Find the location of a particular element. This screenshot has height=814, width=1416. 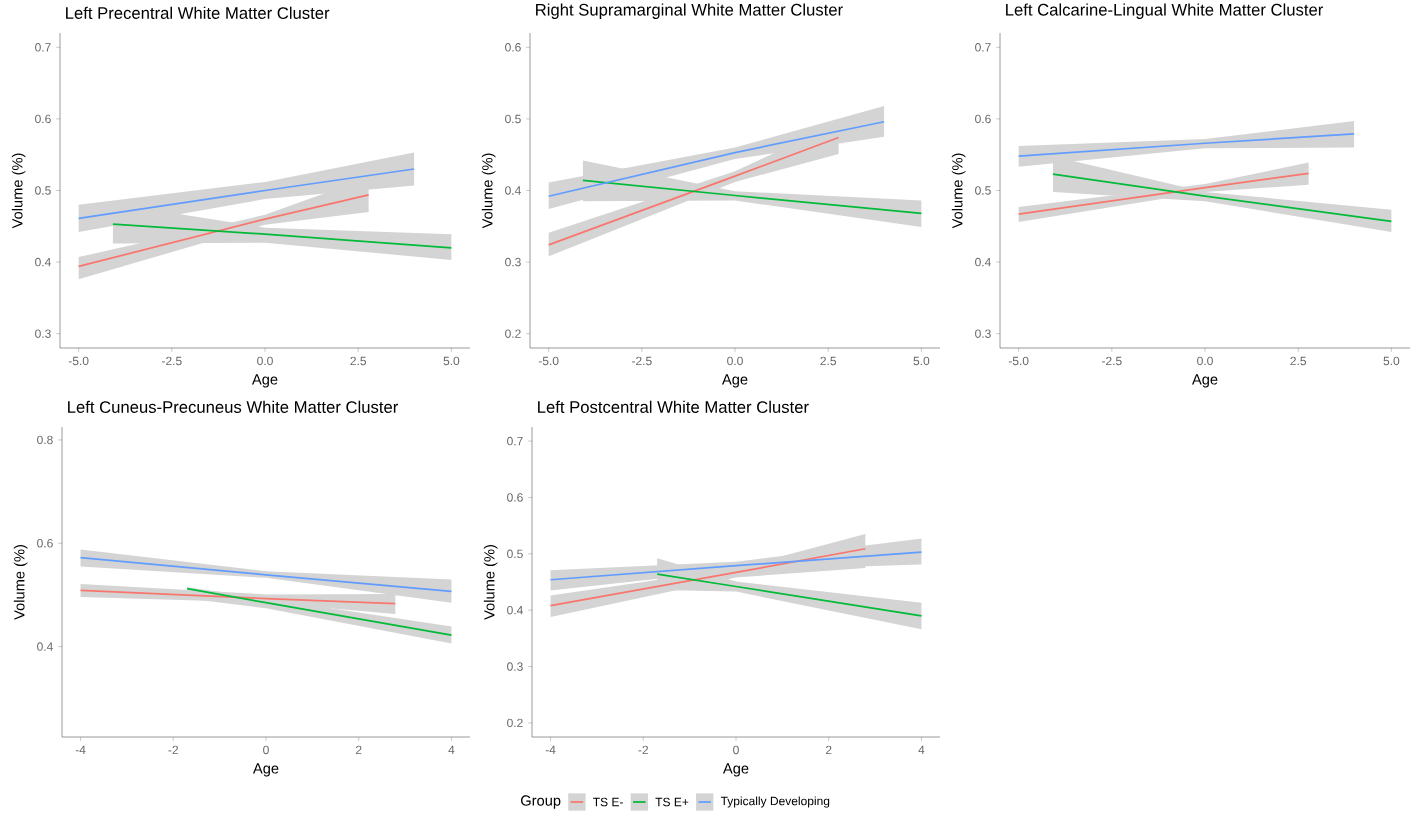

legend-label: TS E- is located at coordinates (608, 802).